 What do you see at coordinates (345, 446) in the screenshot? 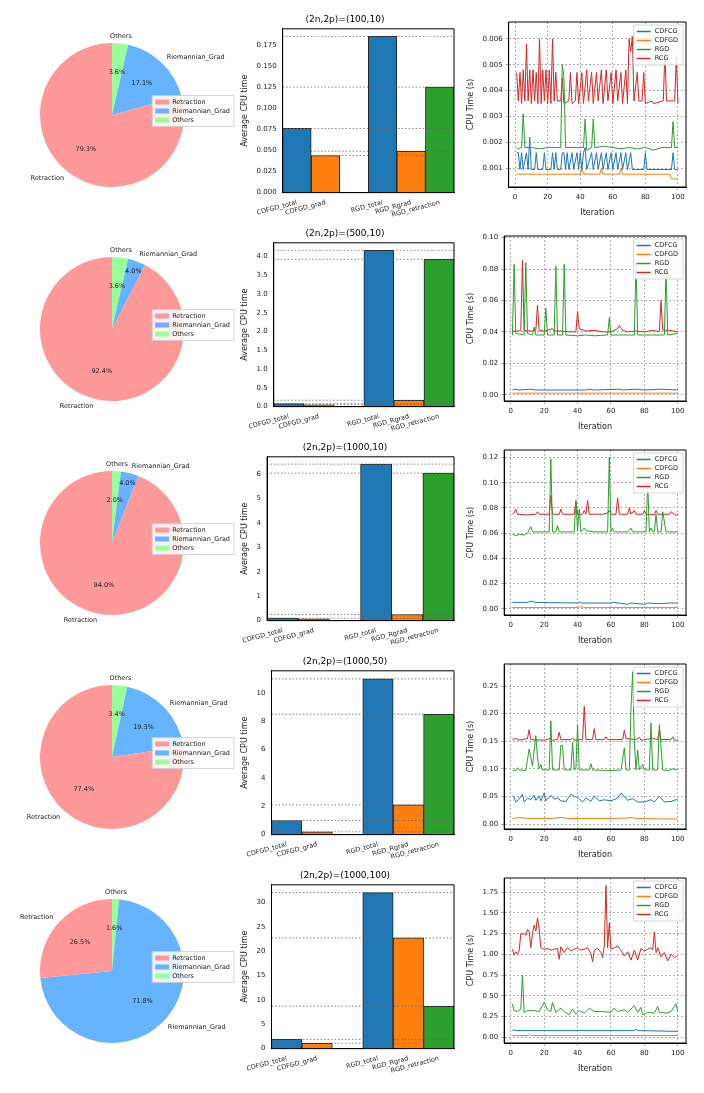
I see `chart-title: (2n,2p)=(1000,10)` at bounding box center [345, 446].